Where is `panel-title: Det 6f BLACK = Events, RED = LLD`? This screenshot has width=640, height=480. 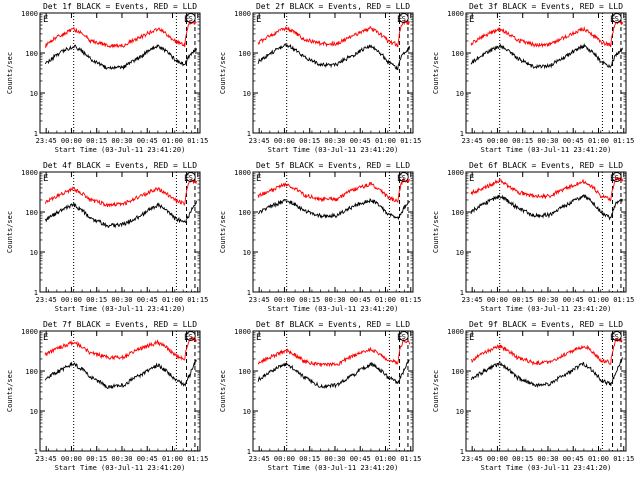
panel-title: Det 6f BLACK = Events, RED = LLD is located at coordinates (546, 165).